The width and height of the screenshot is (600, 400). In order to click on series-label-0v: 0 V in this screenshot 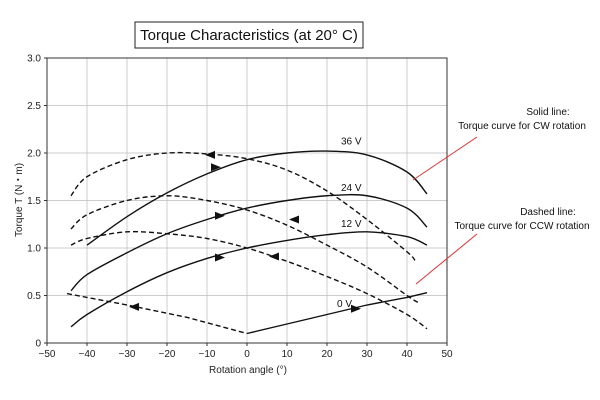, I will do `click(344, 304)`.